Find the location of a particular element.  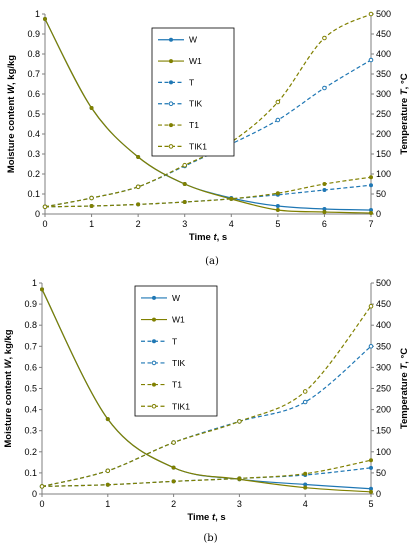

y-tick-label: 0 is located at coordinates (34, 494).